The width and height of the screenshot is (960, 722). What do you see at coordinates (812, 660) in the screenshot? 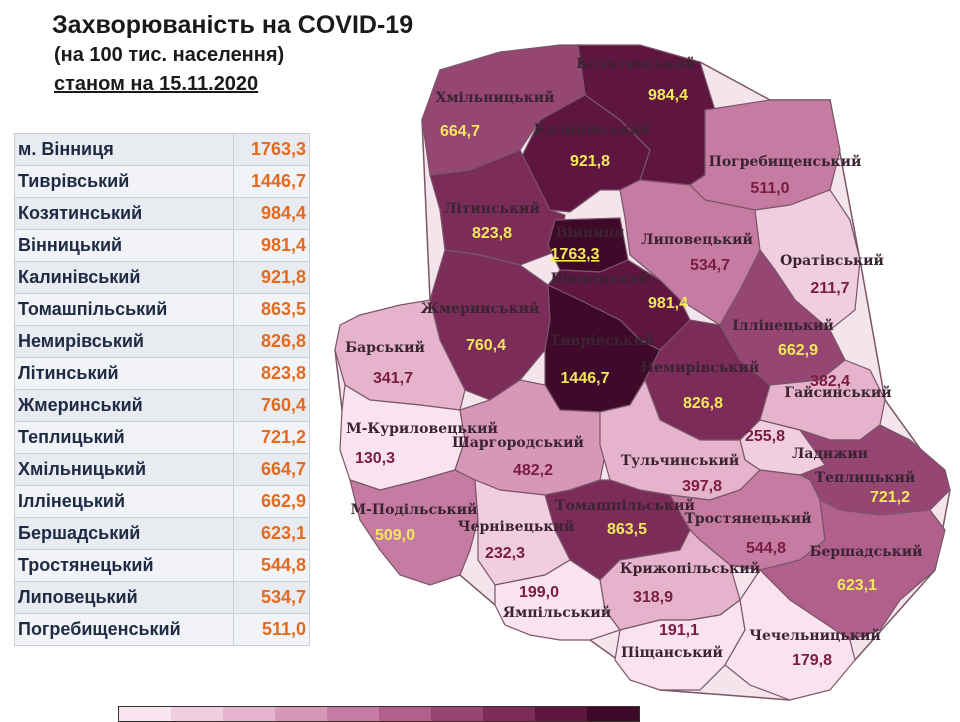
I see `district-value-label: 179,8` at bounding box center [812, 660].